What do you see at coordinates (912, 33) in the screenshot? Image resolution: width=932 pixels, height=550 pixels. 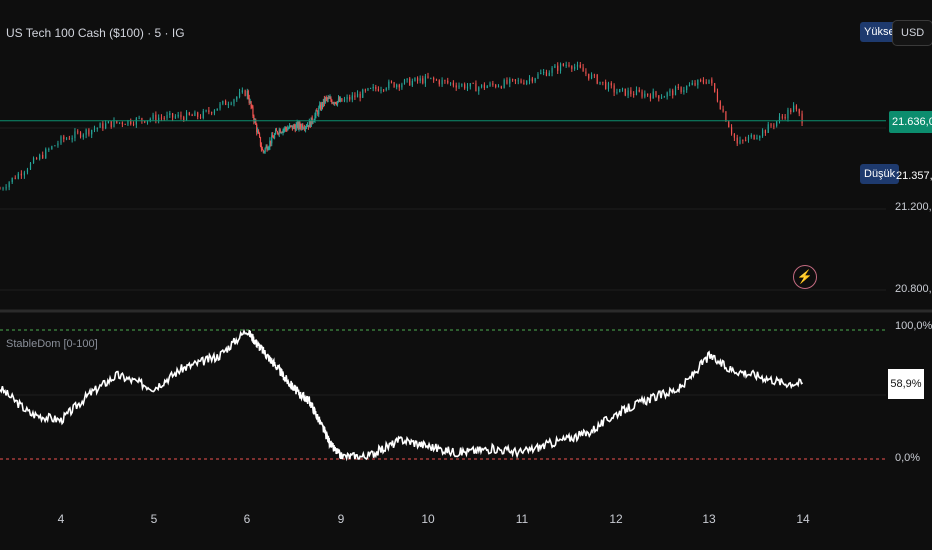 I see `currency-button: USD` at bounding box center [912, 33].